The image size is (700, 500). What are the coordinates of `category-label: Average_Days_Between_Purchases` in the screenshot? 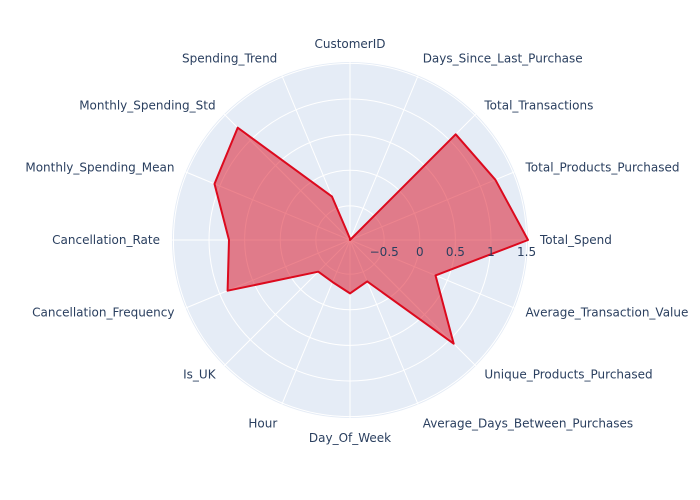 It's located at (528, 424).